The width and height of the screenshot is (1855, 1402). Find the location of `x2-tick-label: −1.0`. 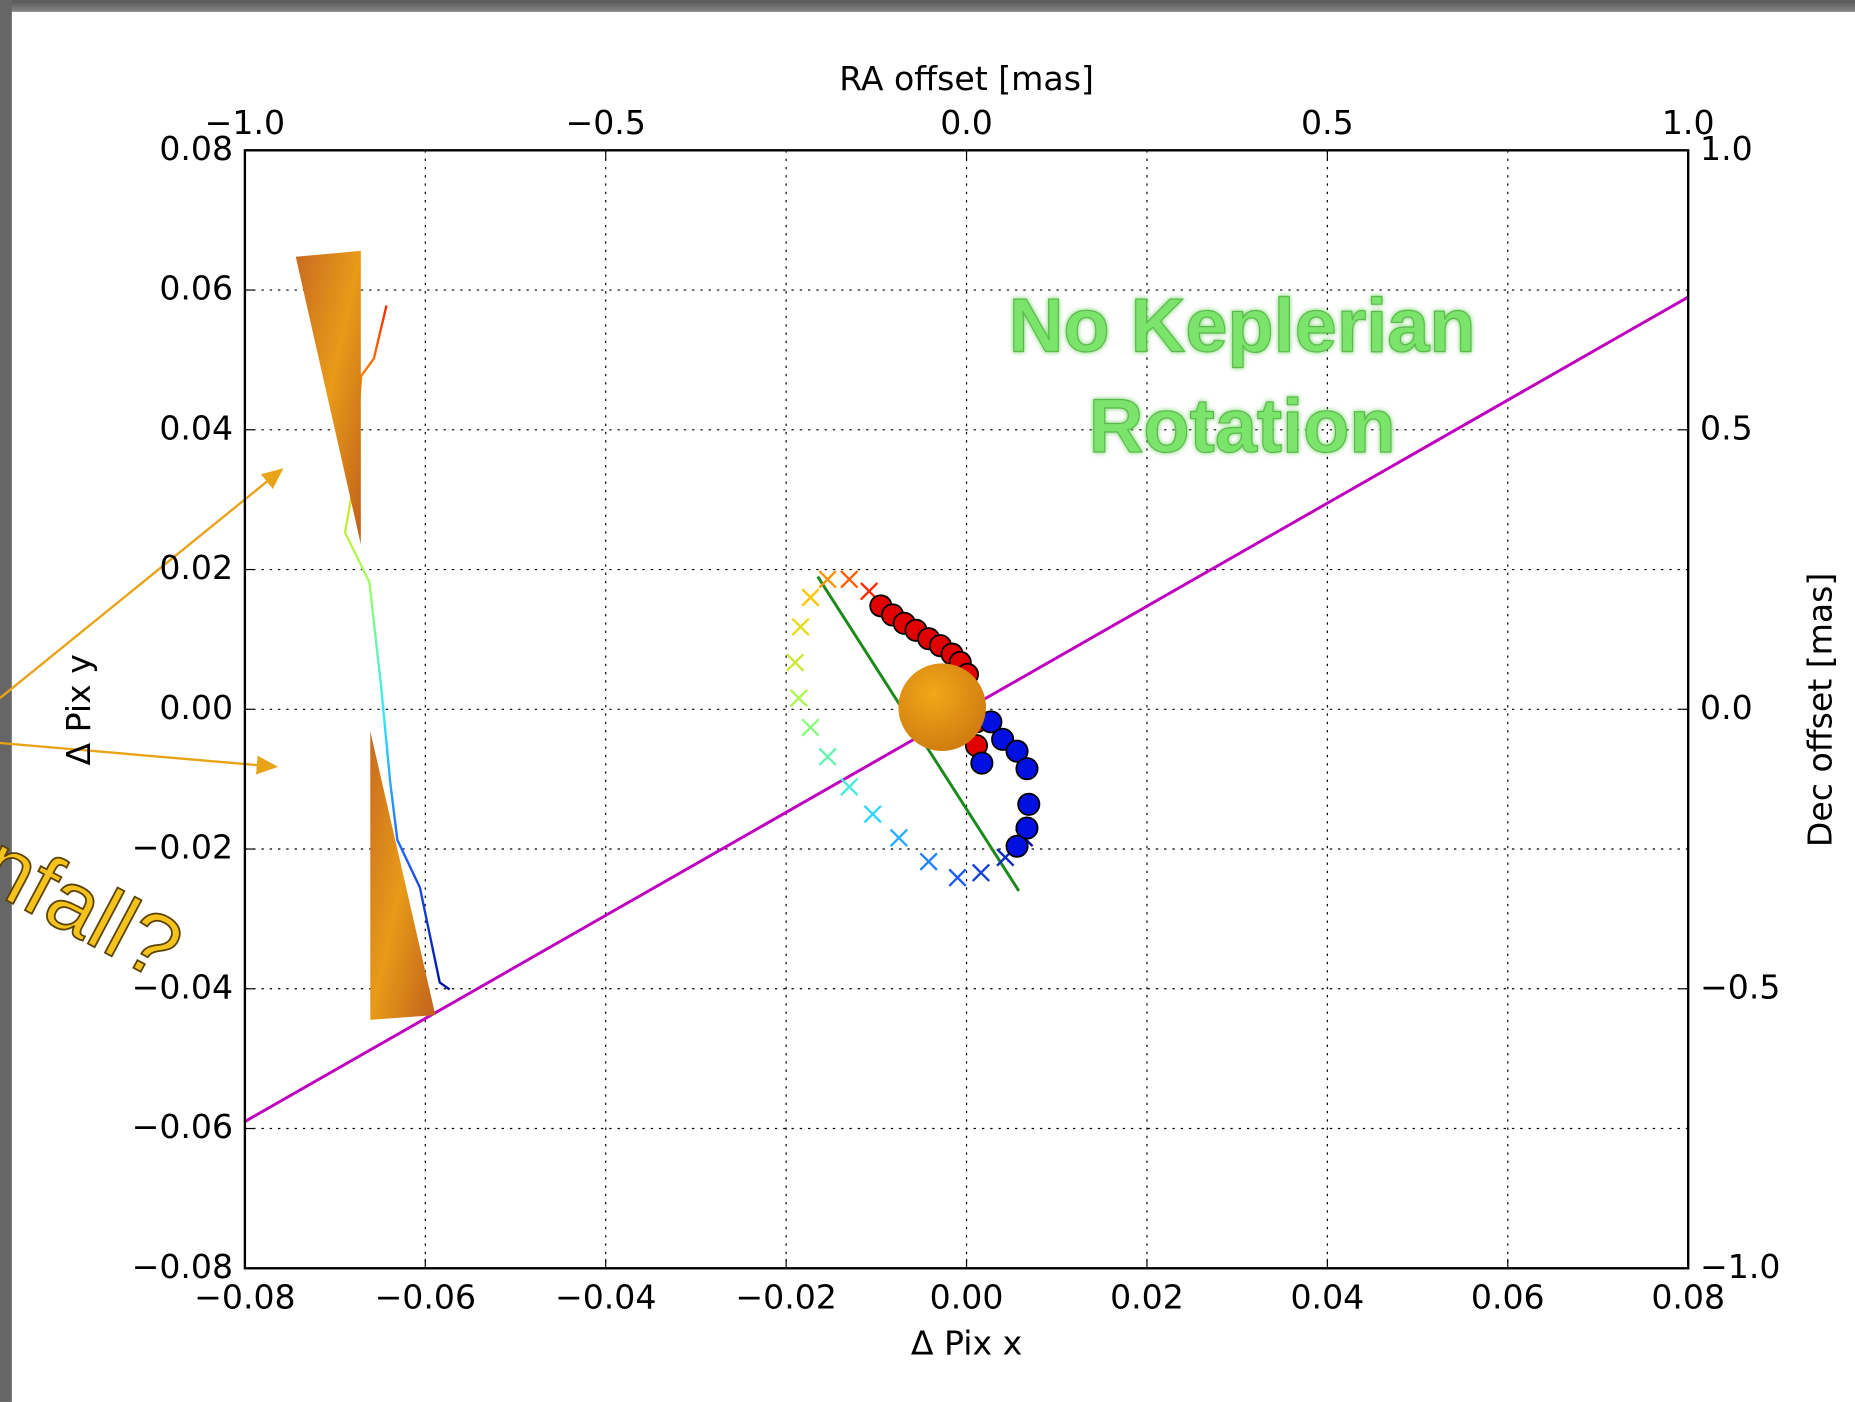

x2-tick-label: −1.0 is located at coordinates (245, 122).